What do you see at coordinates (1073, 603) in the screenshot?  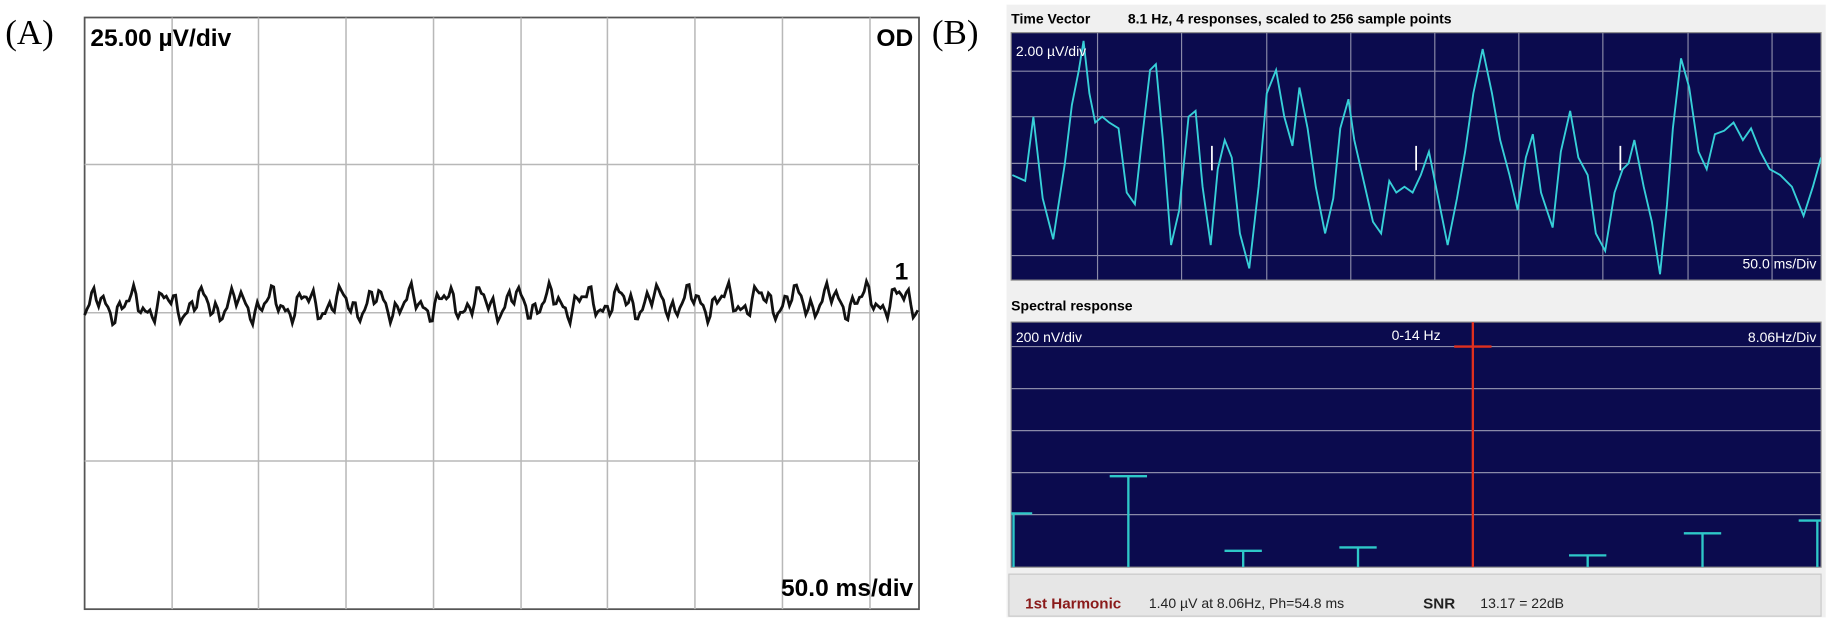 I see `harmonic-label: 1st Harmonic` at bounding box center [1073, 603].